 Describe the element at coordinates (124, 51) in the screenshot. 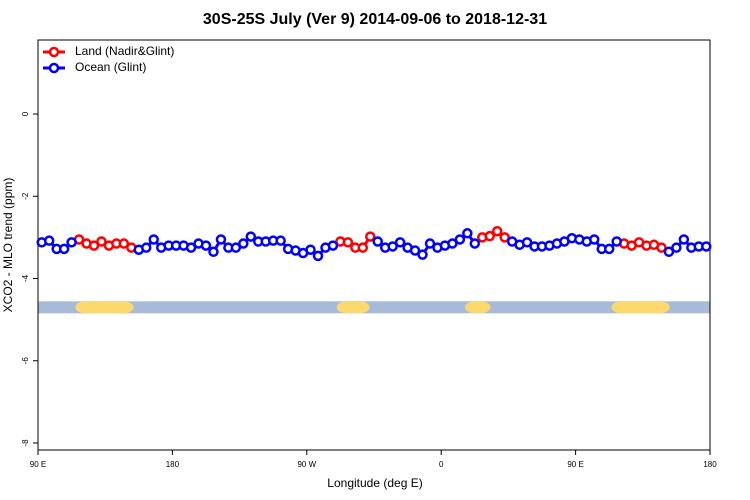

I see `legend-label: Land (Nadir&Glint)` at that location.